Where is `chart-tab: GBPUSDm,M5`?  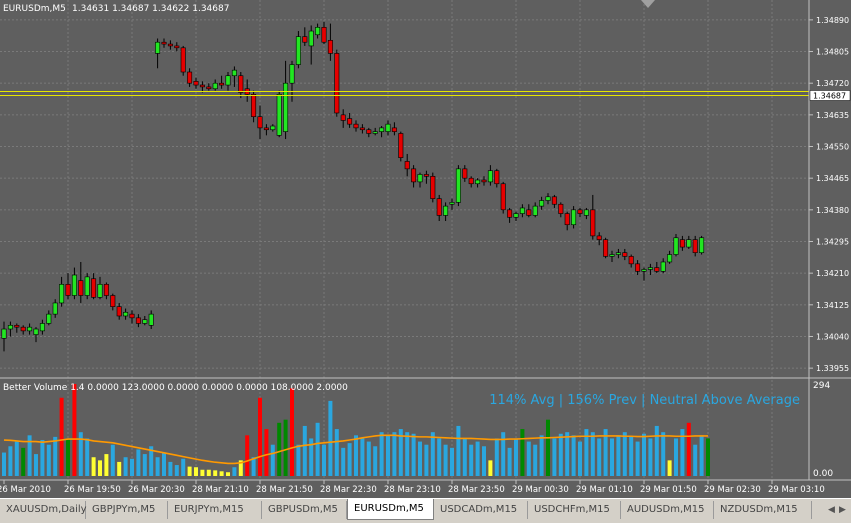
chart-tab: GBPUSDm,M5 is located at coordinates (304, 510).